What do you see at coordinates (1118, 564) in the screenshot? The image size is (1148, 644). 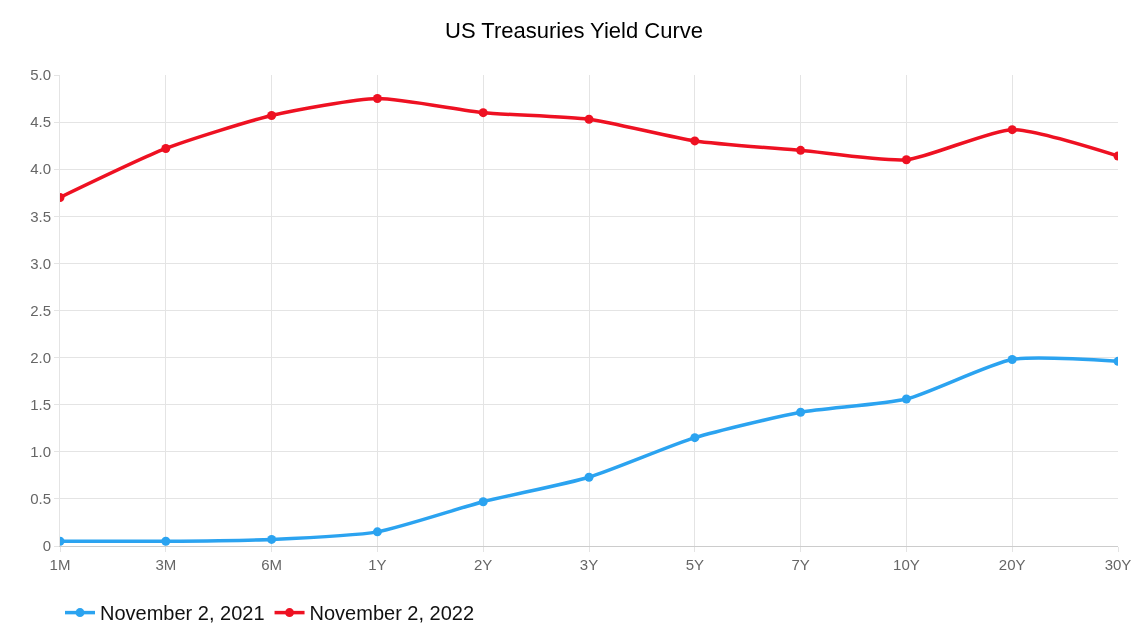 I see `x-tick-label: 30Y` at bounding box center [1118, 564].